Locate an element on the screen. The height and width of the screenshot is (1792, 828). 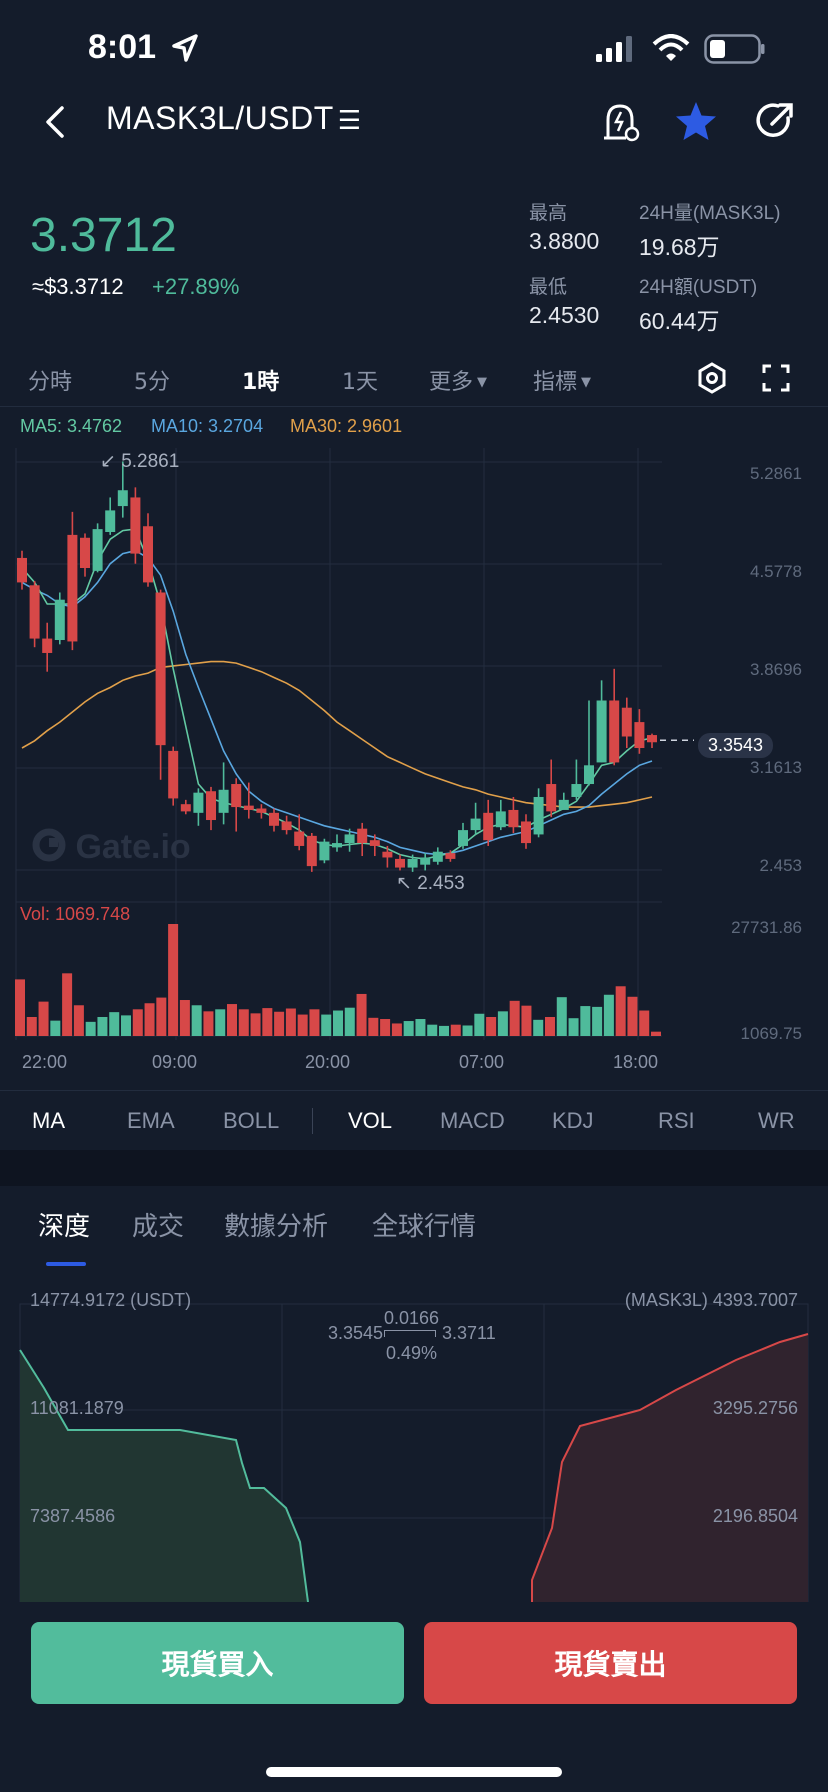
tab-more: 更多 ▼ is located at coordinates (458, 382).